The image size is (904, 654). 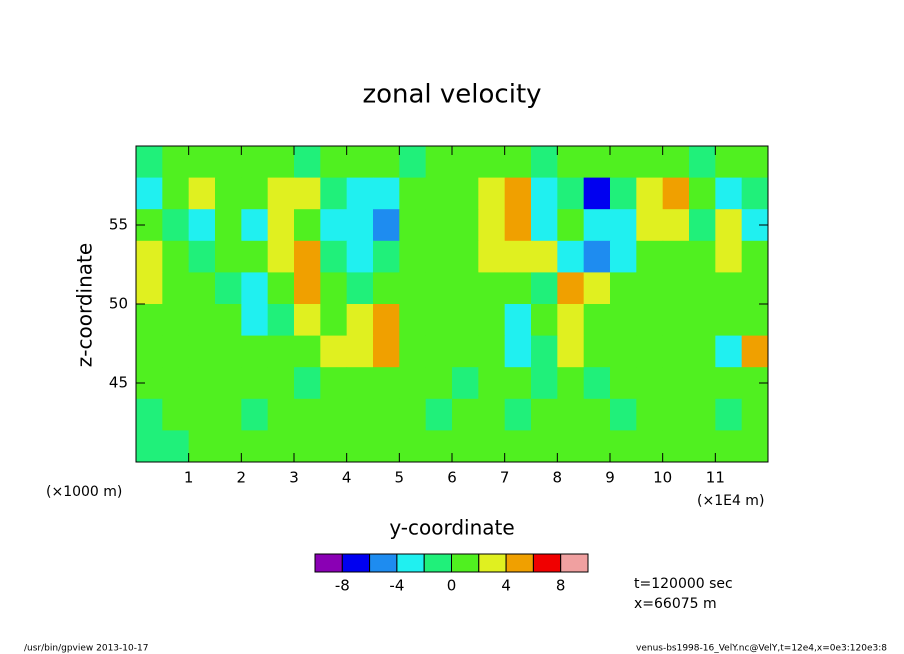 I want to click on x-tick-label: 6, so click(x=452, y=478).